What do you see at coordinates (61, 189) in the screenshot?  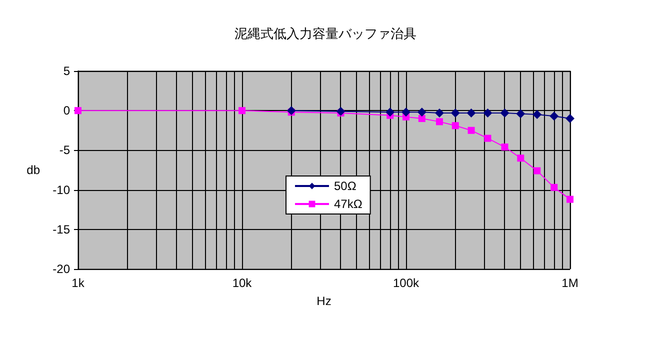 I see `y-tick-label: -10` at bounding box center [61, 189].